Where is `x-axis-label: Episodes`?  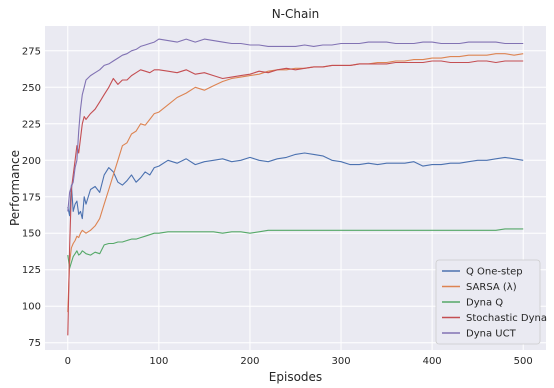 x-axis-label: Episodes is located at coordinates (295, 377).